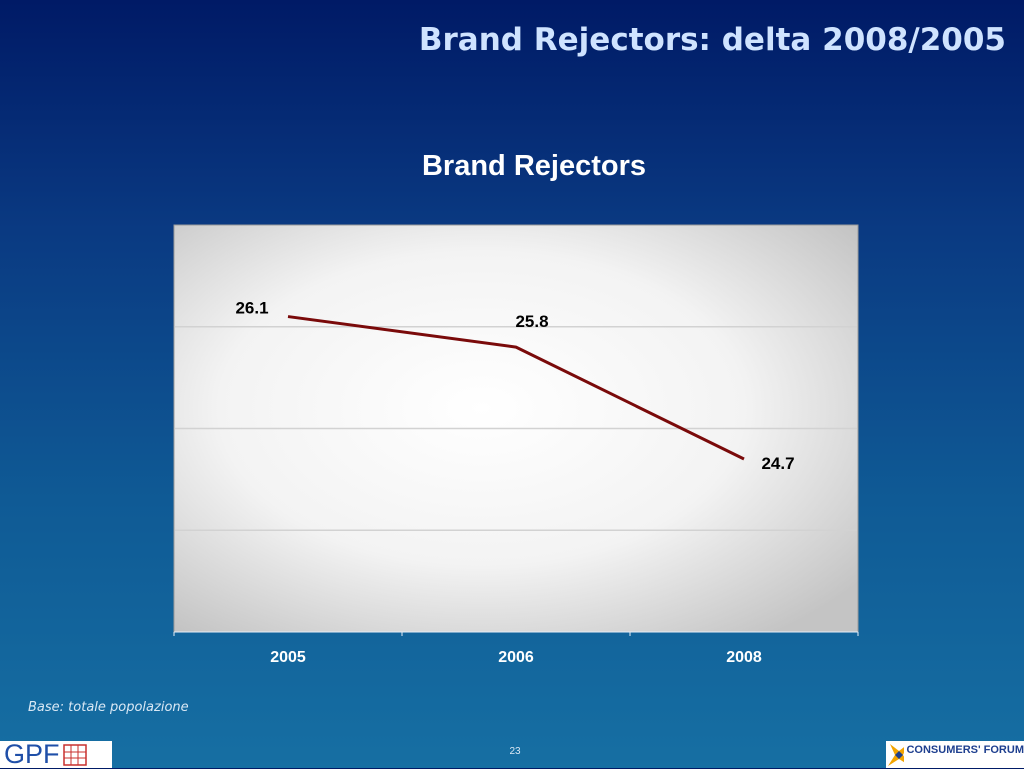 The image size is (1024, 769). I want to click on data-label: 24.7, so click(777, 463).